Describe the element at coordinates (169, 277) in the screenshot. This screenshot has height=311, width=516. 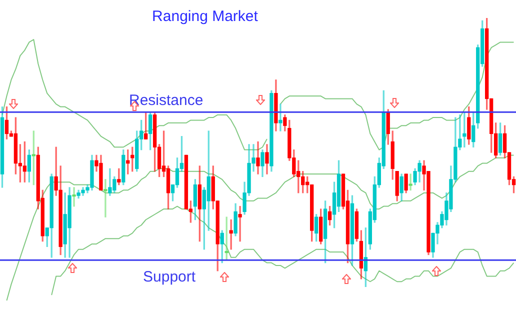
I see `ref-line-label: Support` at that location.